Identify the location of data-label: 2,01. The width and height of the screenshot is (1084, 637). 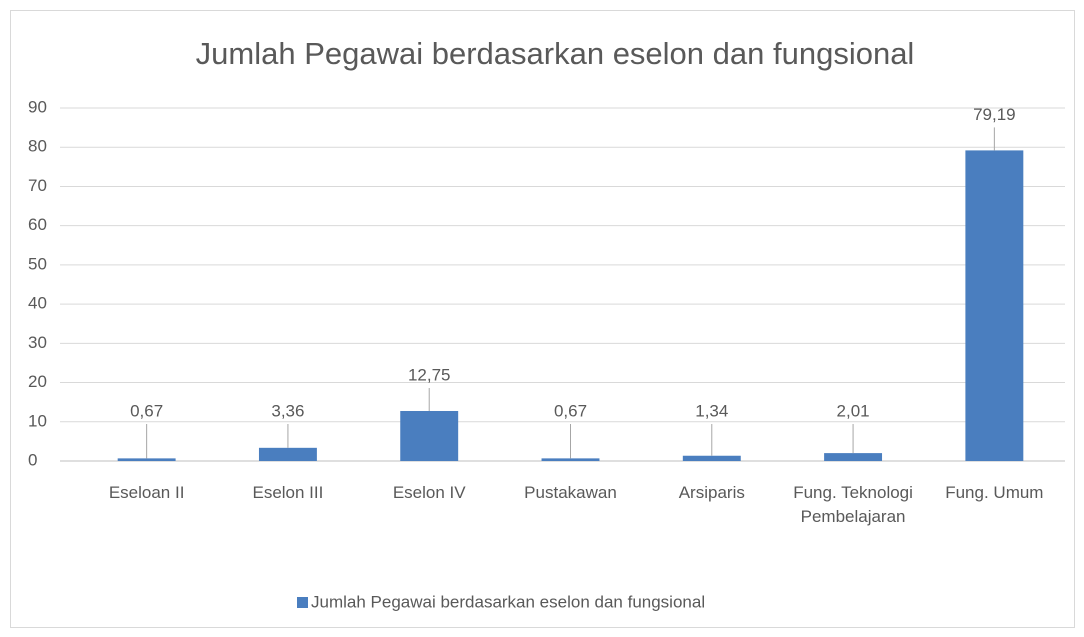
(853, 410).